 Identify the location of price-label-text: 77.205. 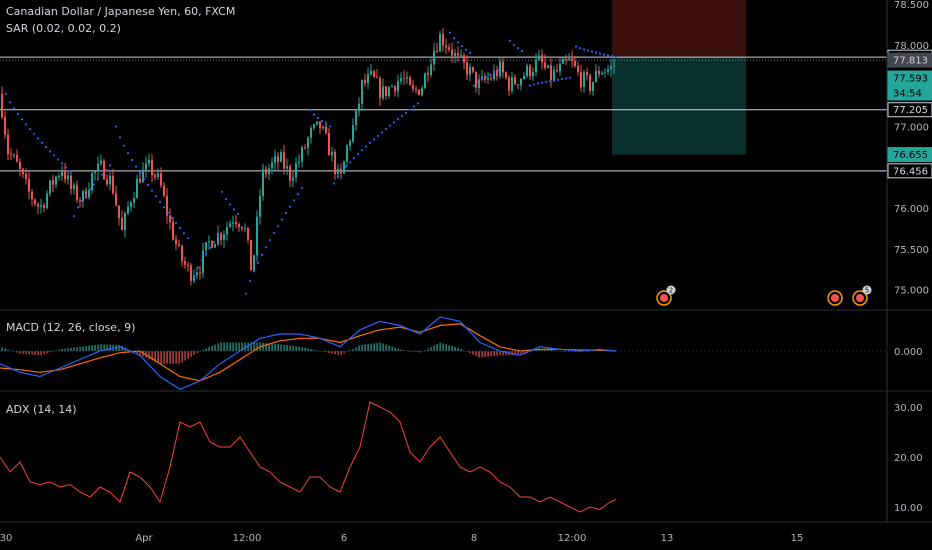
(910, 110).